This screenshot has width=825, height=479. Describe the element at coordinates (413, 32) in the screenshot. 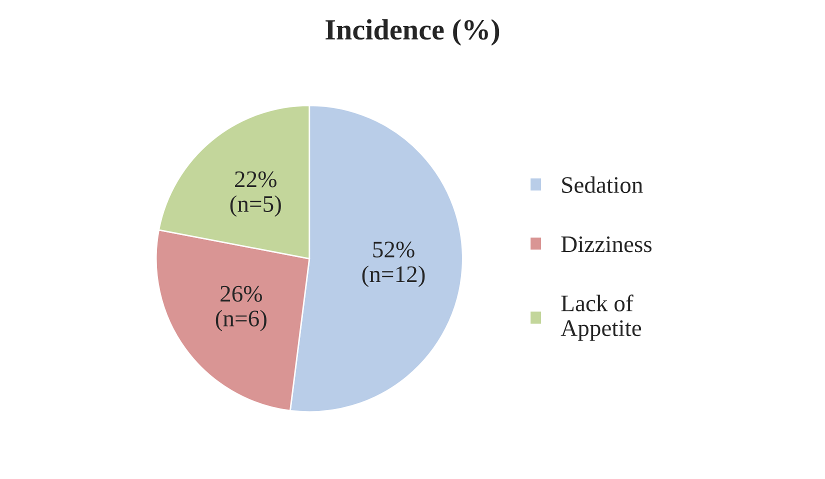

I see `chart-title: Incidence (%)` at that location.